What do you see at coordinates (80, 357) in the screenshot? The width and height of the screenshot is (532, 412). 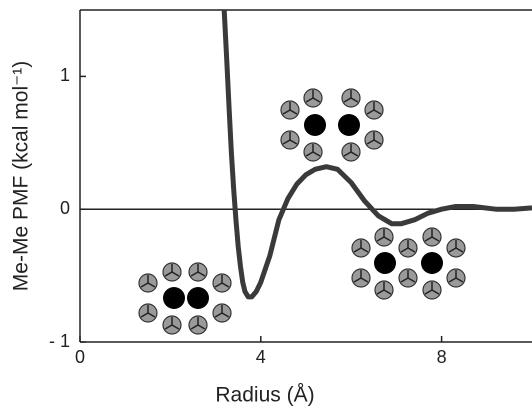 I see `x-tick-label: 0` at bounding box center [80, 357].